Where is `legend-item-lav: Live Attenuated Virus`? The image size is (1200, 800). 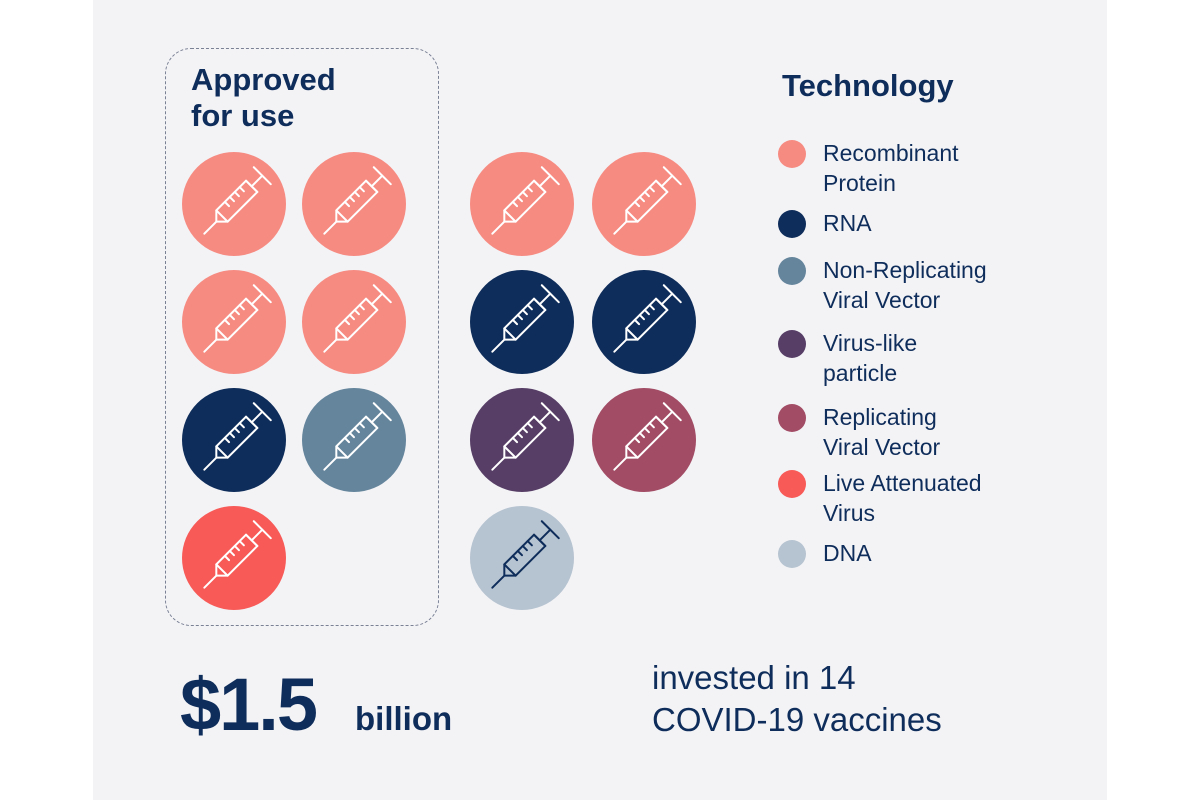
legend-item-lav: Live Attenuated Virus is located at coordinates (938, 498).